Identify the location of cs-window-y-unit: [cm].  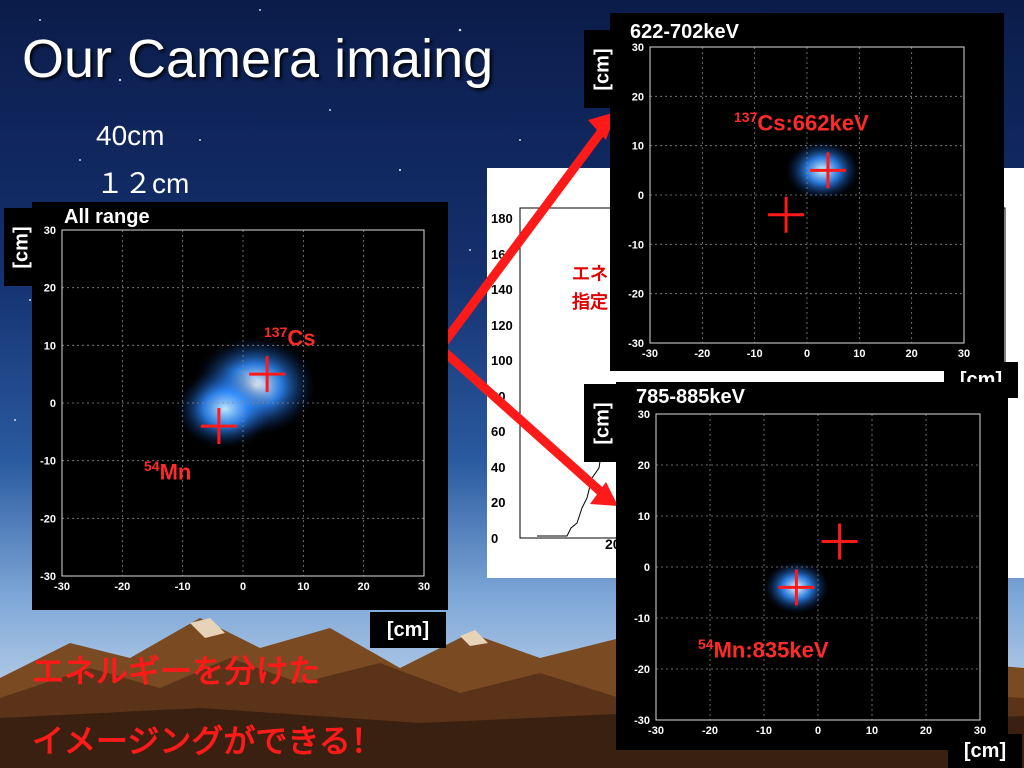
(603, 69).